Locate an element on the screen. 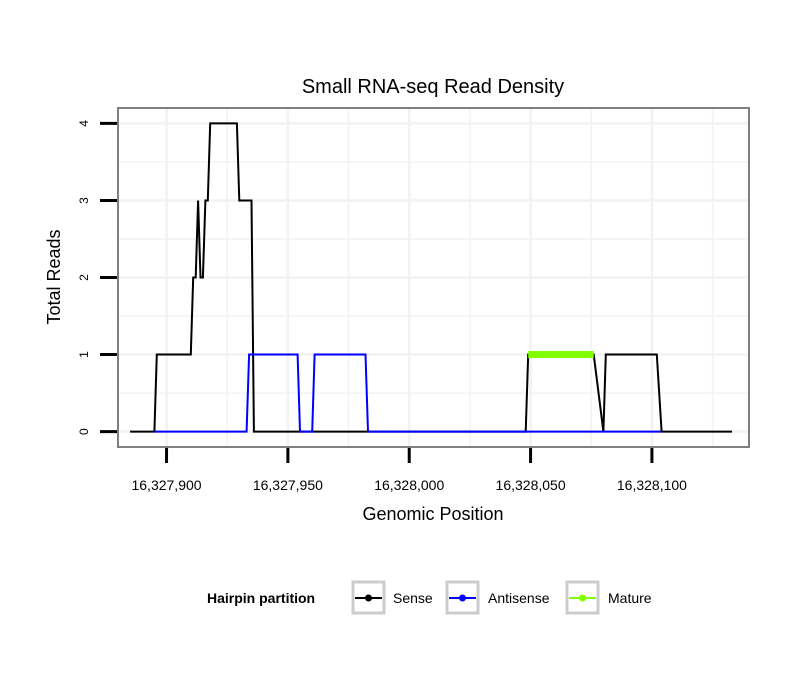 The image size is (810, 695). x-tick-label: 16,328,000 is located at coordinates (409, 485).